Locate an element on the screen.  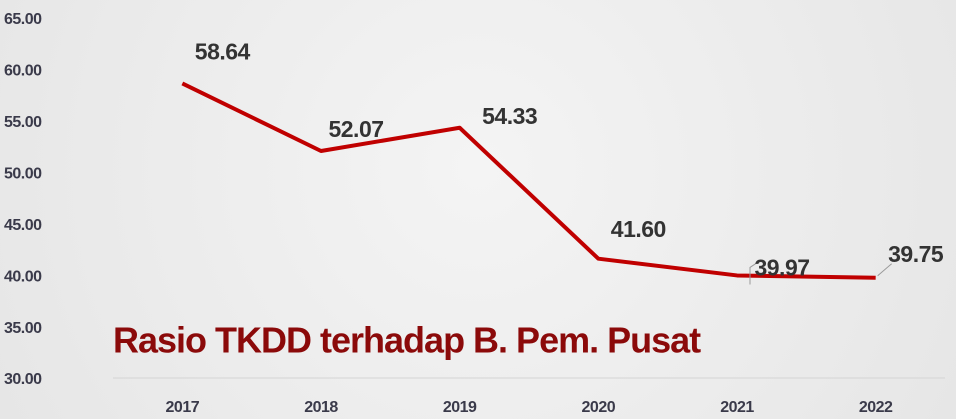
y-tick-label: 30.00 is located at coordinates (23, 379).